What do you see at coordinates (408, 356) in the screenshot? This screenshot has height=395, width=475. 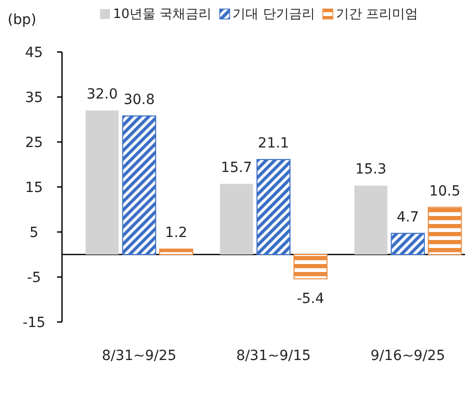 I see `x-tick-label: 9/16~9/25` at bounding box center [408, 356].